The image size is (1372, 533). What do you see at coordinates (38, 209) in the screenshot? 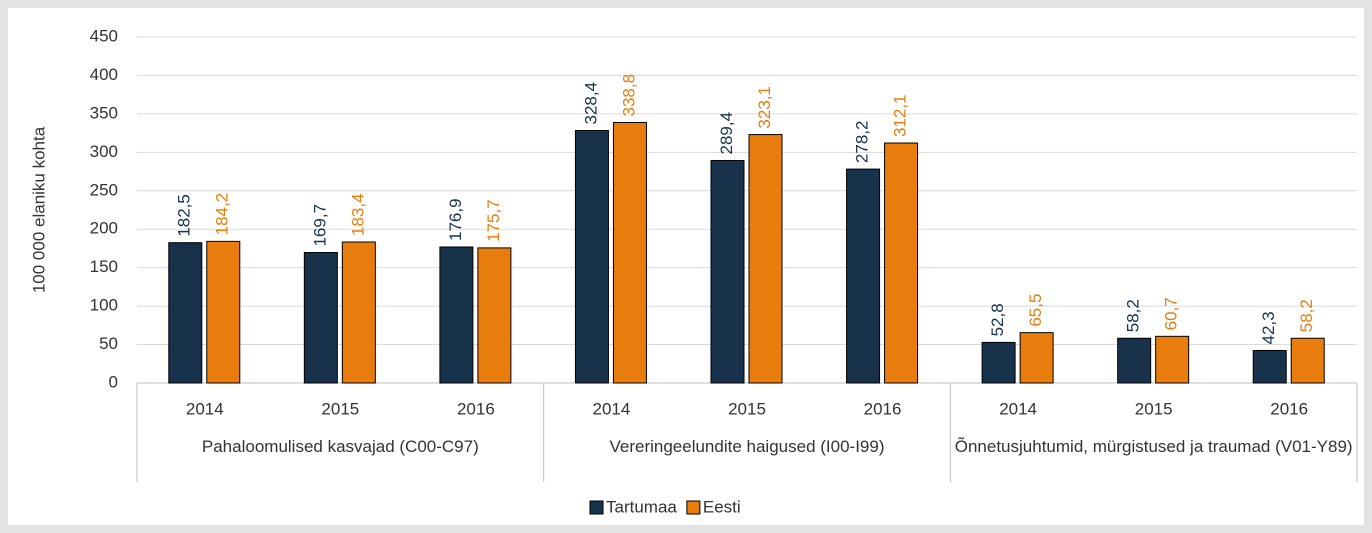
I see `y-axis-label: 100 000 elaniku kohta` at bounding box center [38, 209].